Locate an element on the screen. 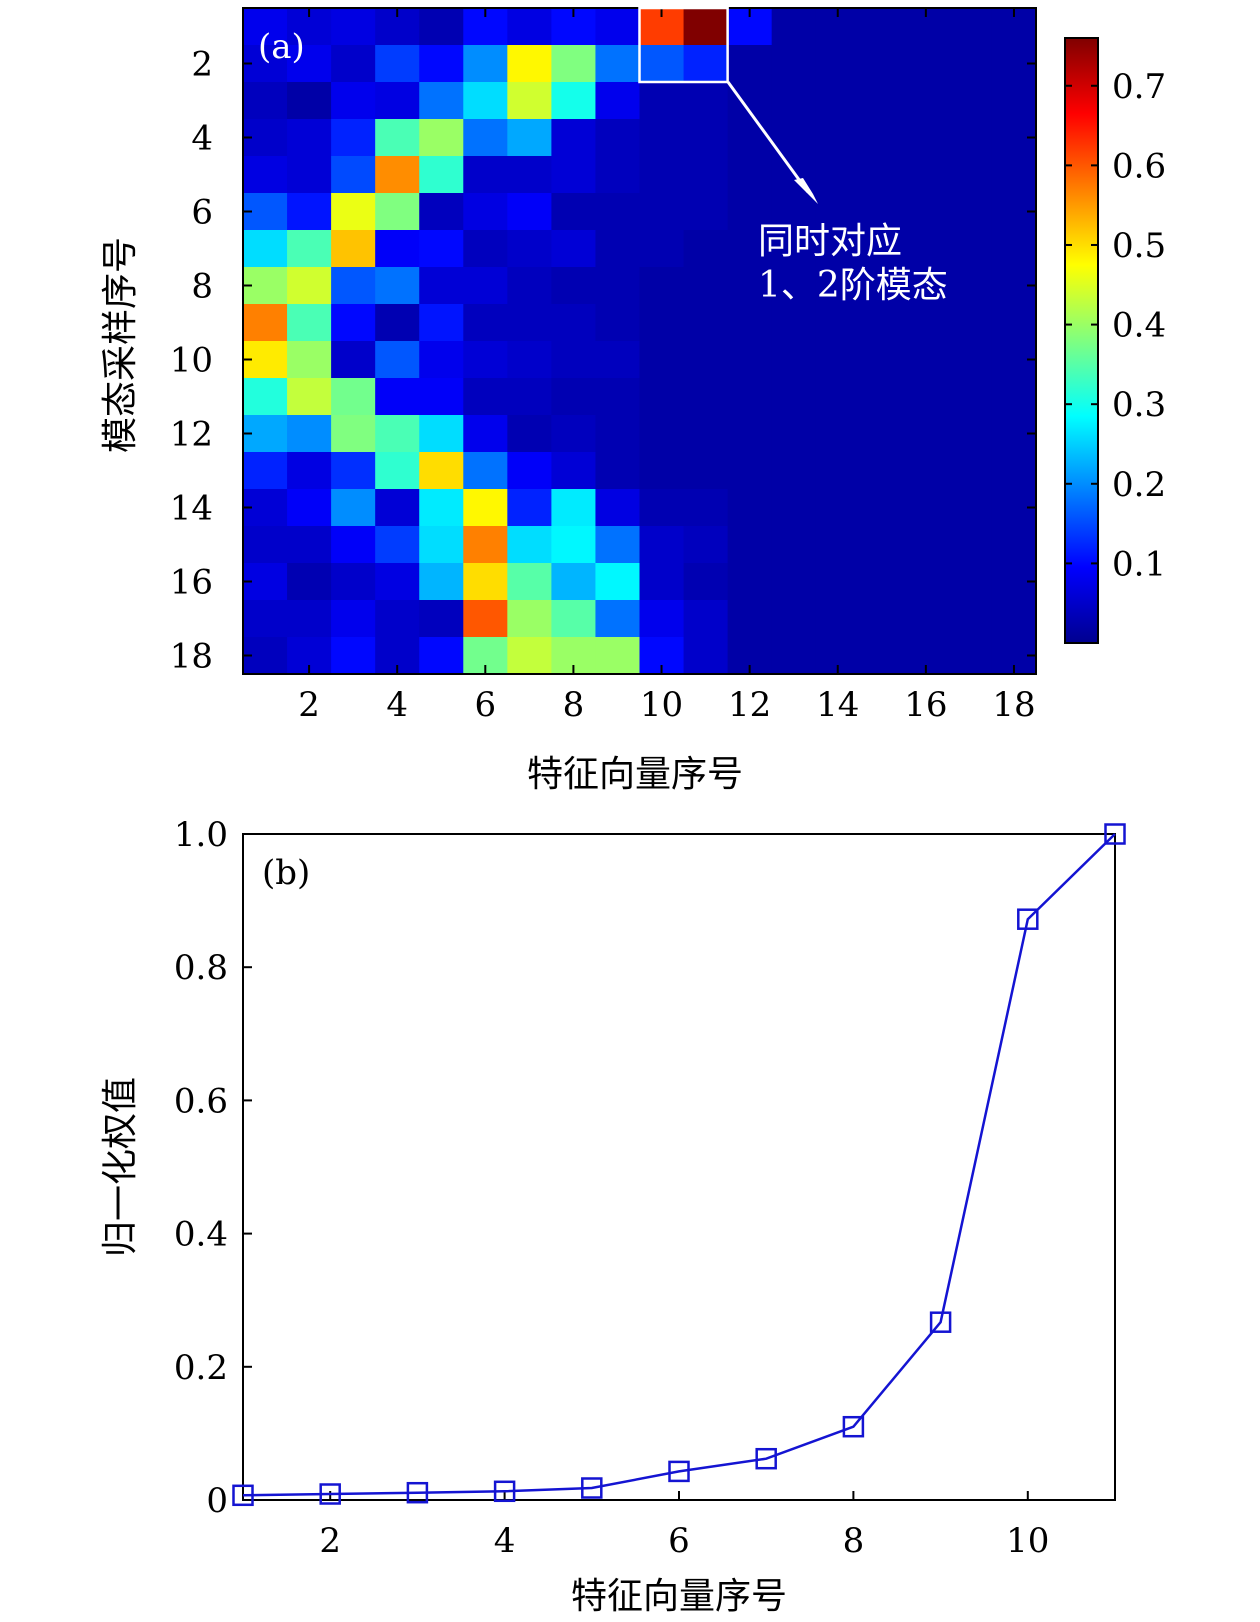  heatmap-y-tick-label: 12 is located at coordinates (191, 435).